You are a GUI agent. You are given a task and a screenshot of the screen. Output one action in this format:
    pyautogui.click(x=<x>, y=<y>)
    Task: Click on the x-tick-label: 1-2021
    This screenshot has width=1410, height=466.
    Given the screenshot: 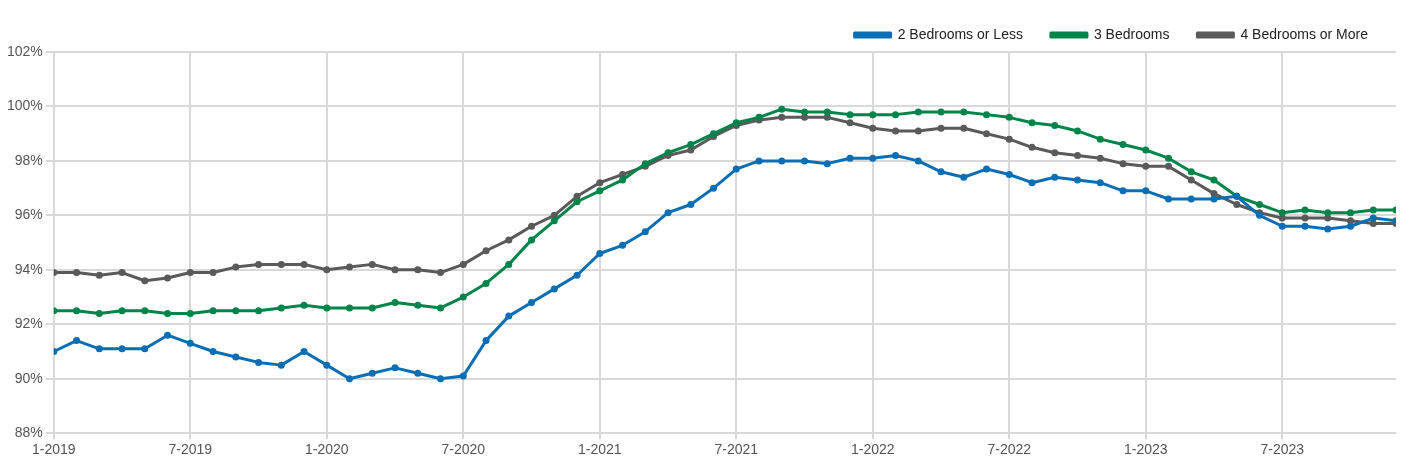 What is the action you would take?
    pyautogui.click(x=599, y=449)
    